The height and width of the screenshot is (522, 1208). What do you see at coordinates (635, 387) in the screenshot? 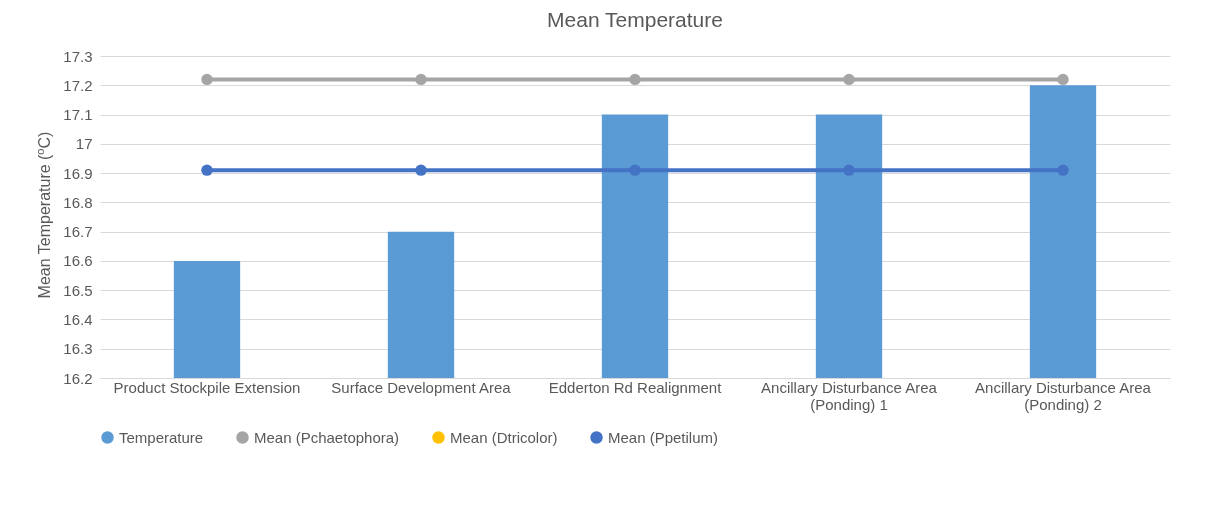
I see `x-tick-label: Edderton Rd Realignment` at bounding box center [635, 387].